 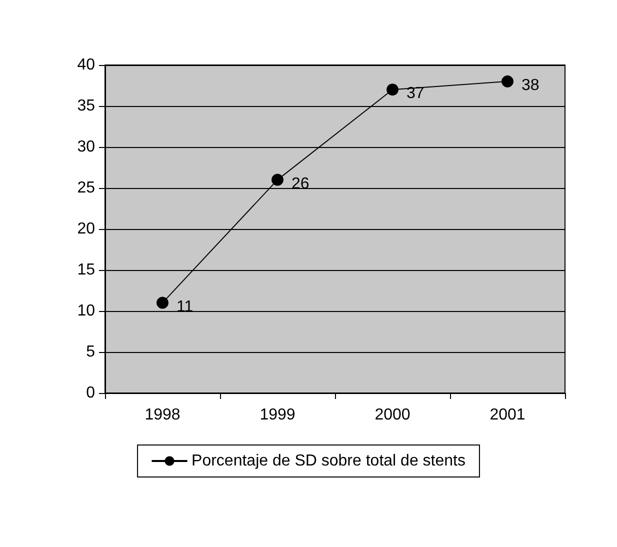 What do you see at coordinates (86, 229) in the screenshot?
I see `y-tick-label: 20` at bounding box center [86, 229].